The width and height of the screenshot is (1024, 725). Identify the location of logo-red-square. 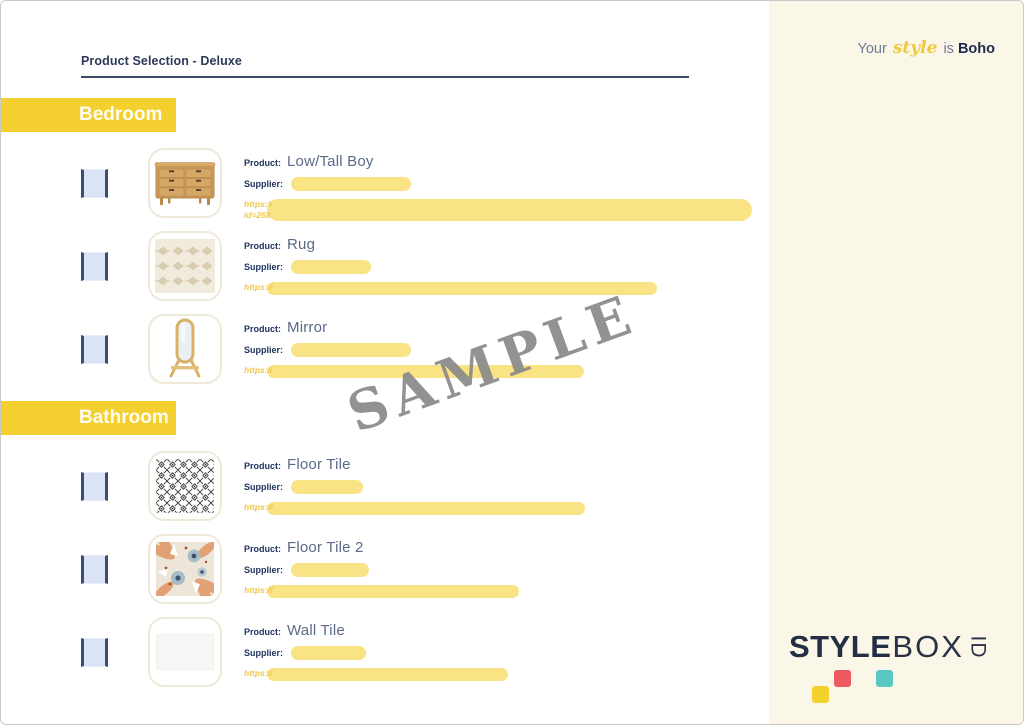
(842, 678).